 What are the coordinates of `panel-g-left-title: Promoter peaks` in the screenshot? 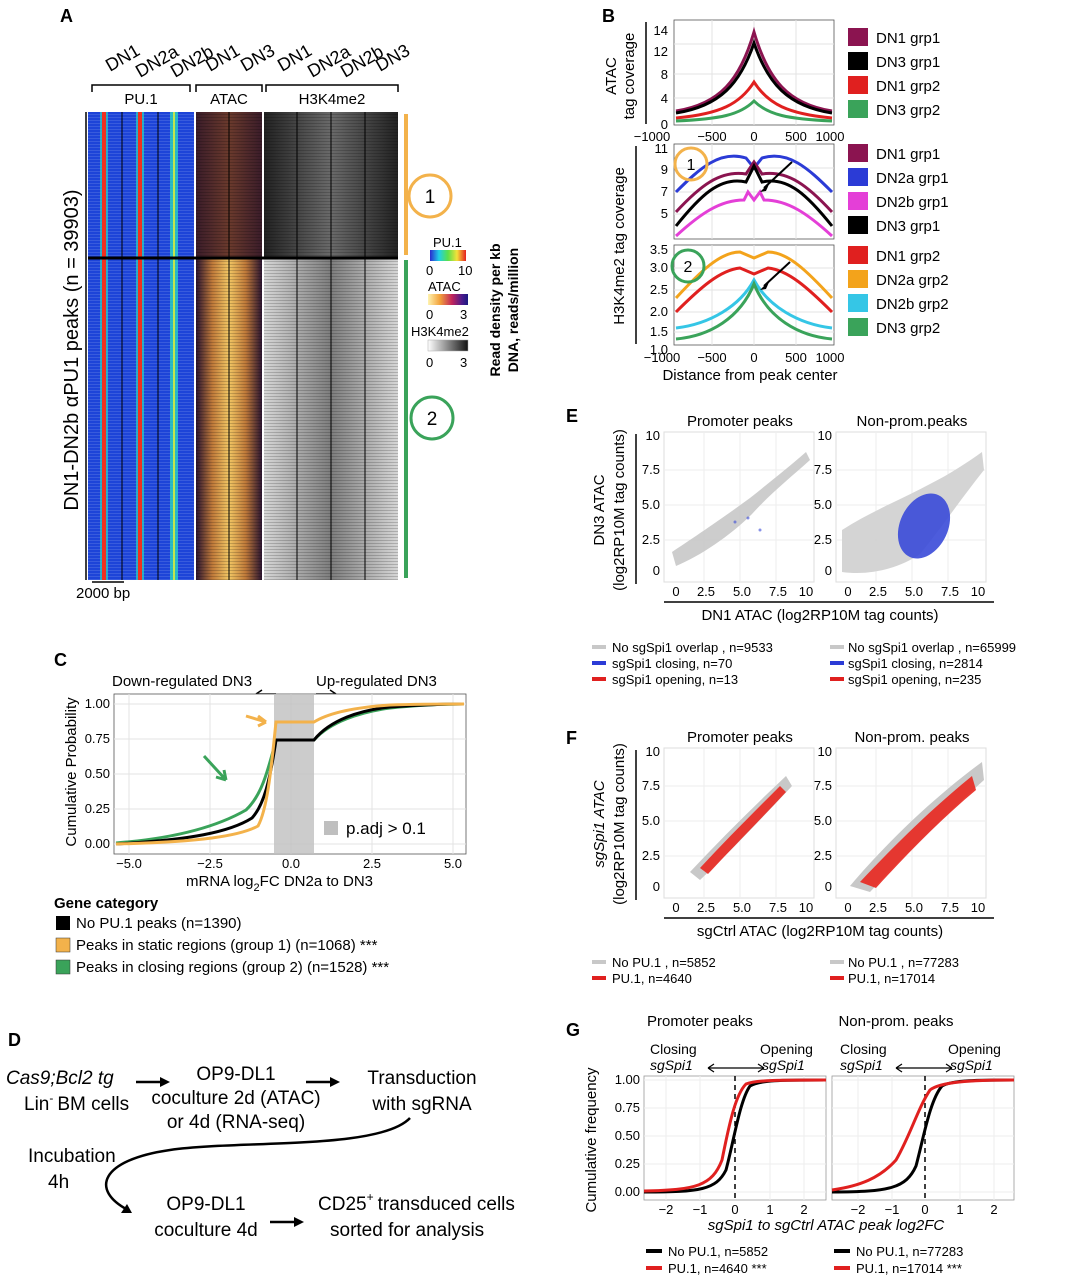 It's located at (700, 1021).